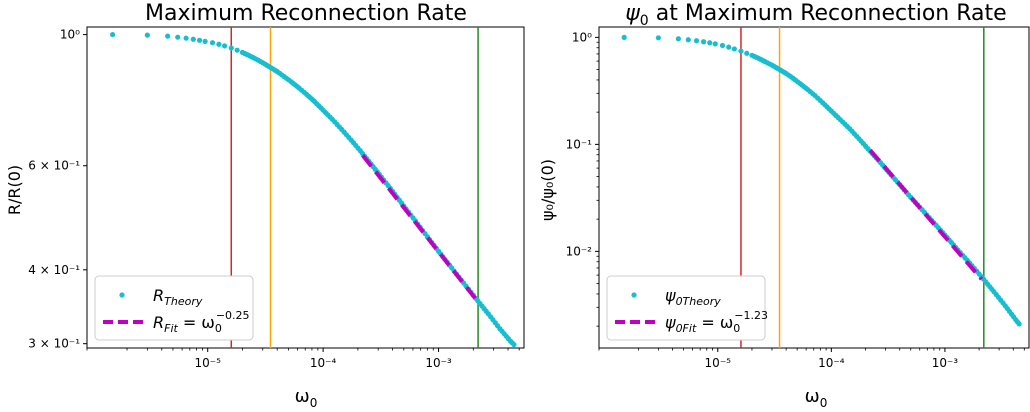 The height and width of the screenshot is (412, 1030). What do you see at coordinates (323, 363) in the screenshot?
I see `left-x-tick-label: 10⁻⁴` at bounding box center [323, 363].